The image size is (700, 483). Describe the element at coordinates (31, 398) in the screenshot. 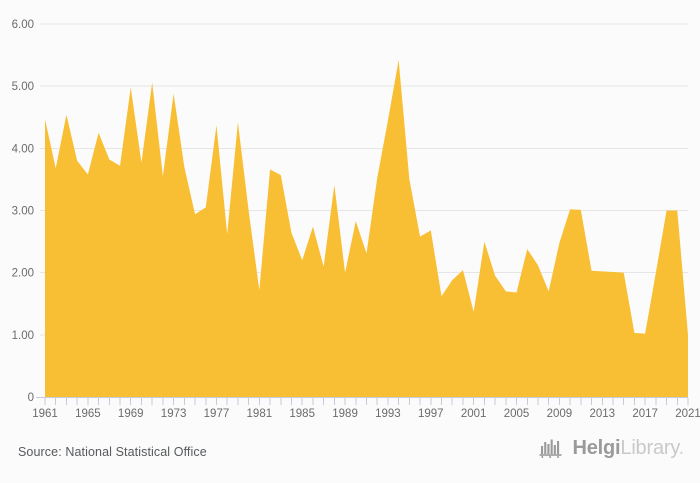

I see `y-axis-tick-label: 0` at that location.